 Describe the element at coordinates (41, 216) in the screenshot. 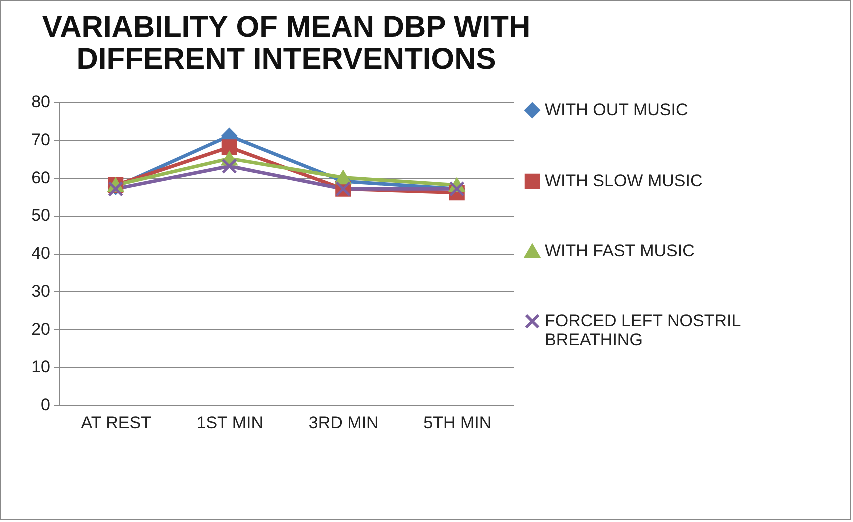

I see `y-tick-label: 50` at that location.